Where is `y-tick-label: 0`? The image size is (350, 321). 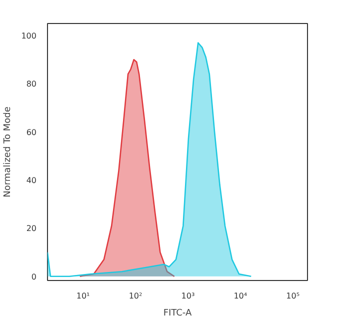
y-tick-label: 0 is located at coordinates (34, 277).